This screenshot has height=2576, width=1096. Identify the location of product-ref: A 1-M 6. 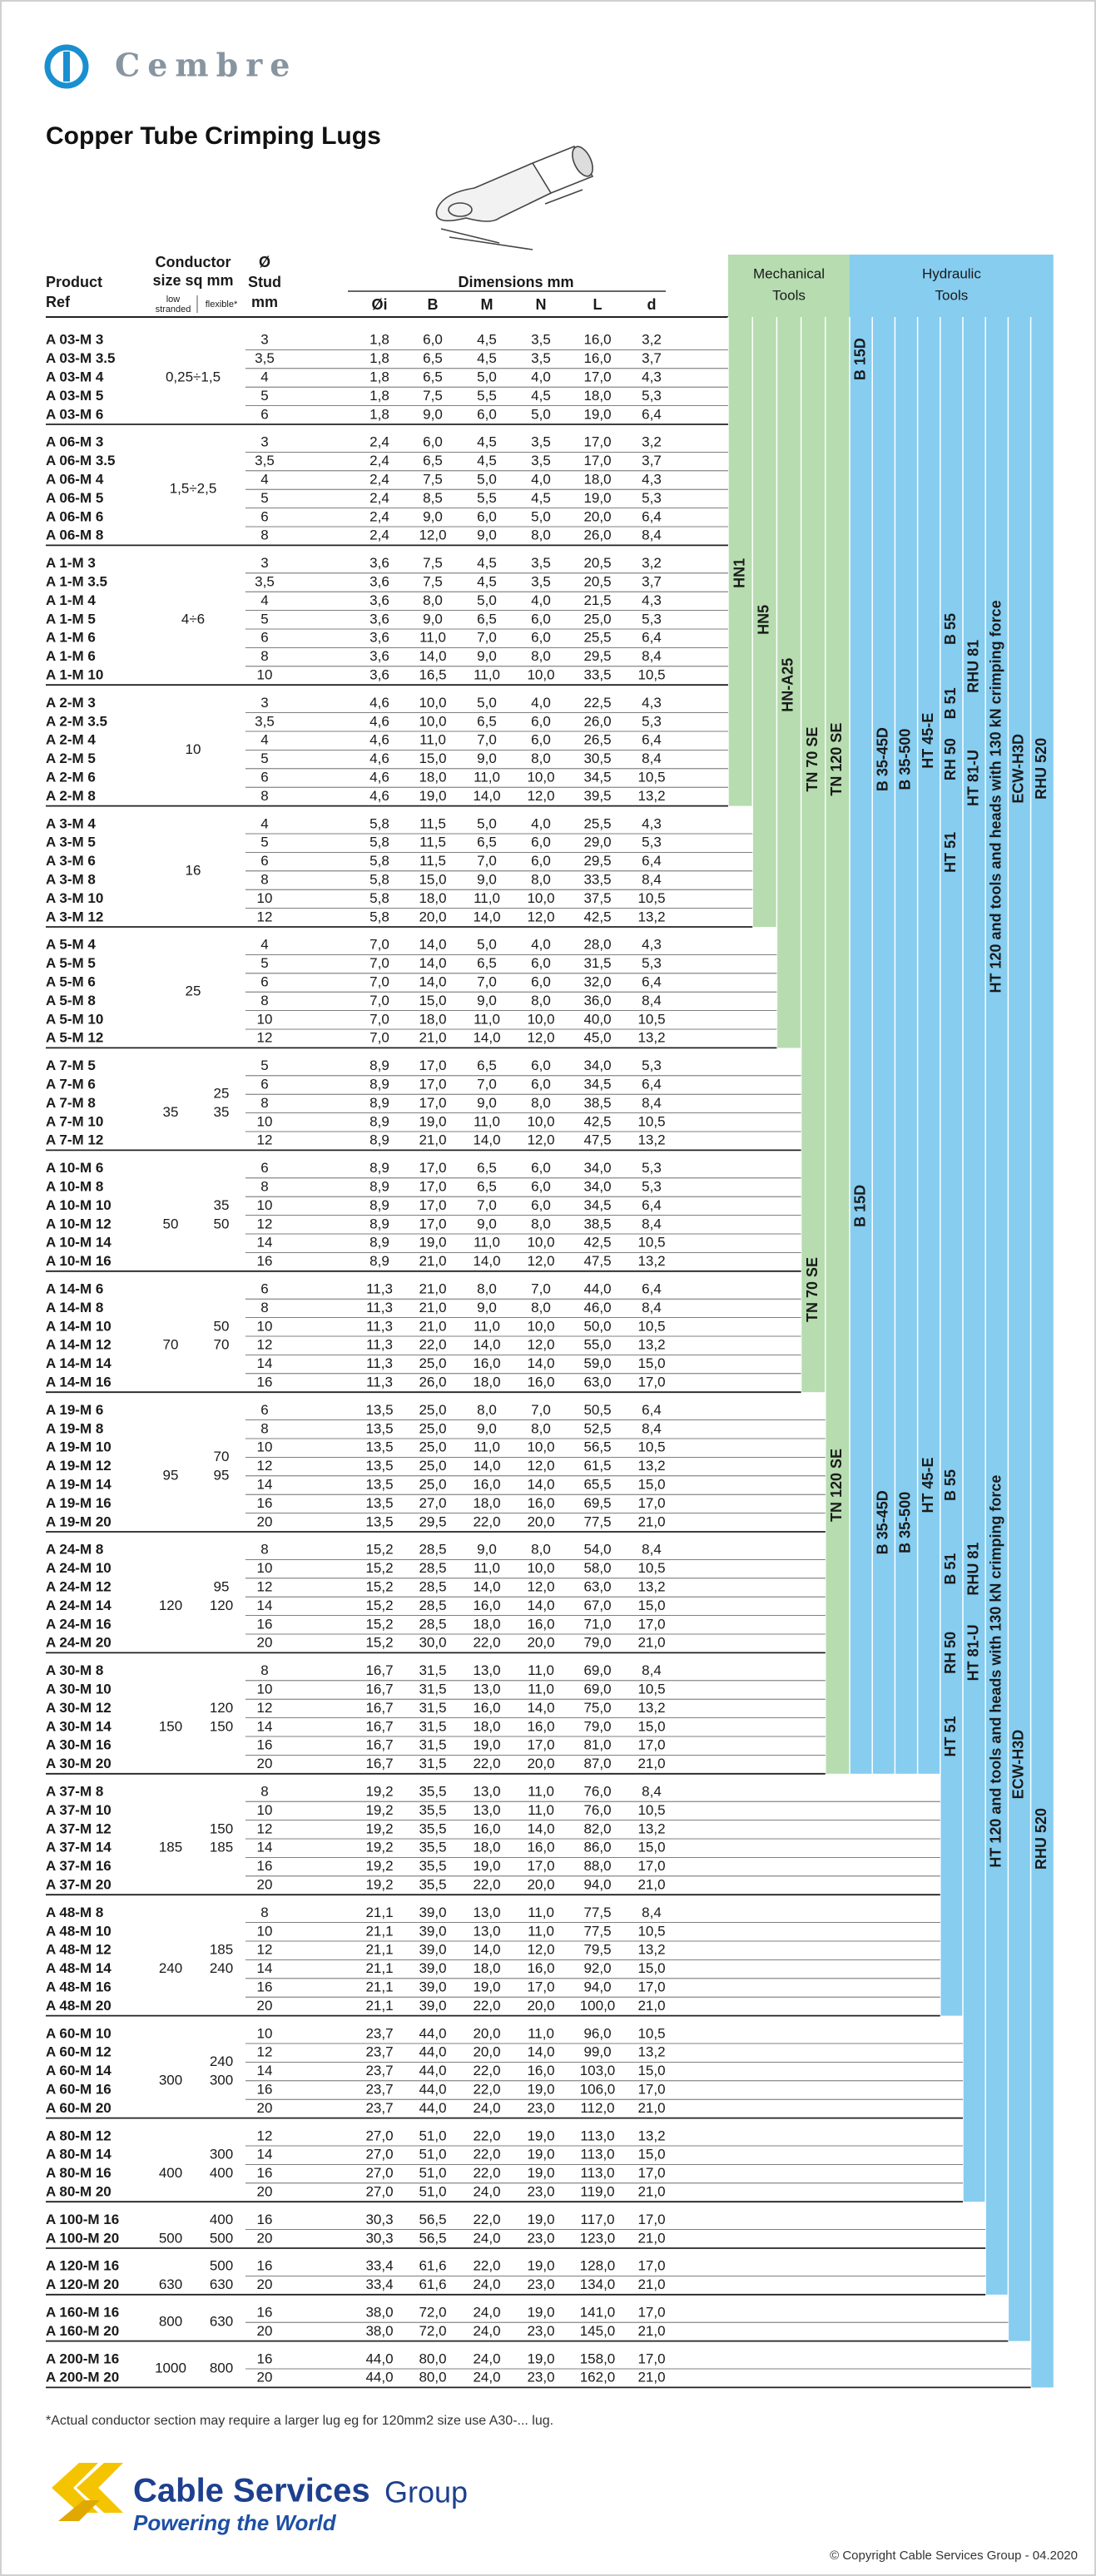
(71, 656).